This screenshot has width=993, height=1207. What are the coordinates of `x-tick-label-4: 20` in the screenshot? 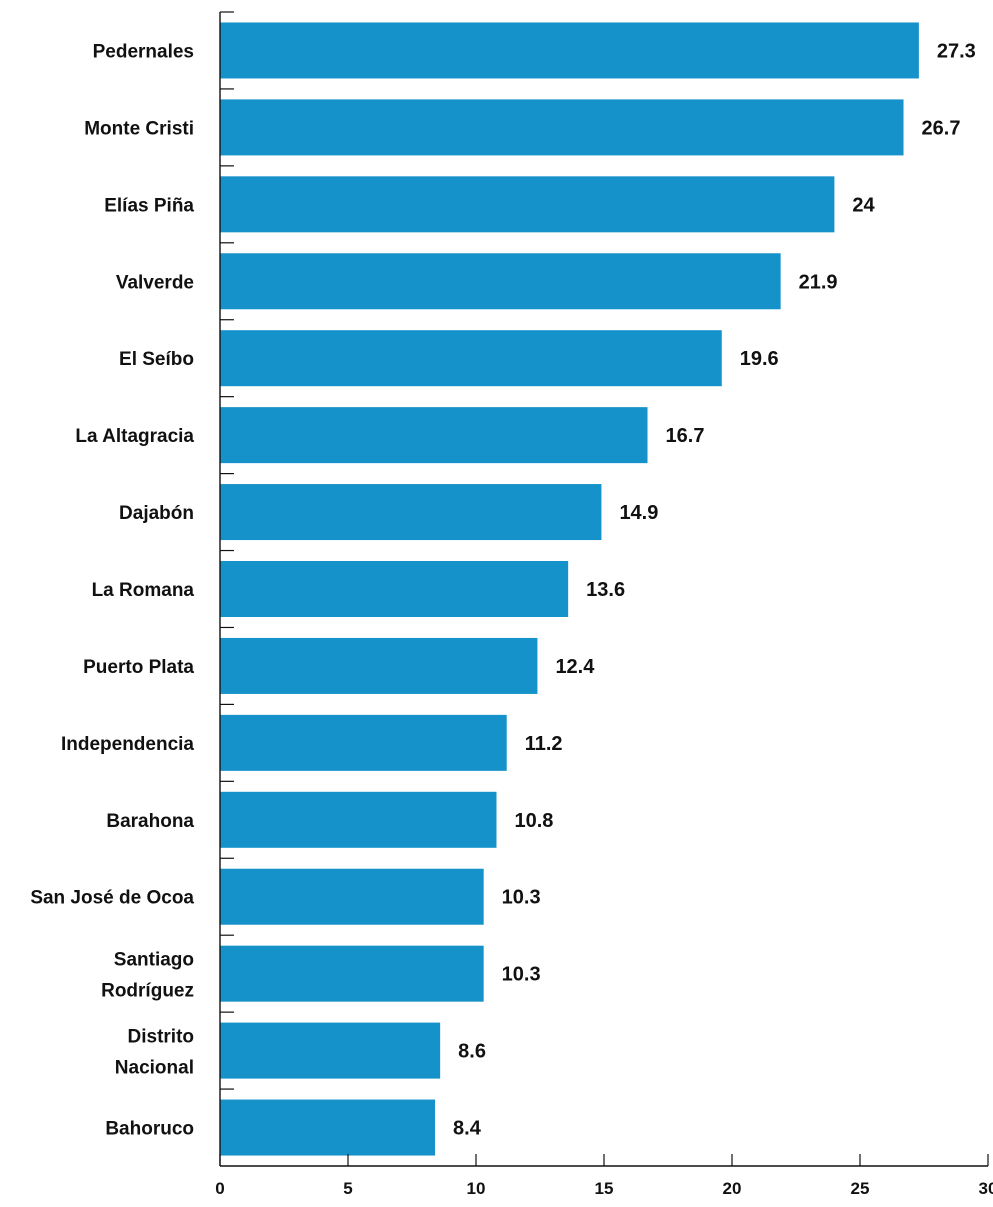 It's located at (732, 1188).